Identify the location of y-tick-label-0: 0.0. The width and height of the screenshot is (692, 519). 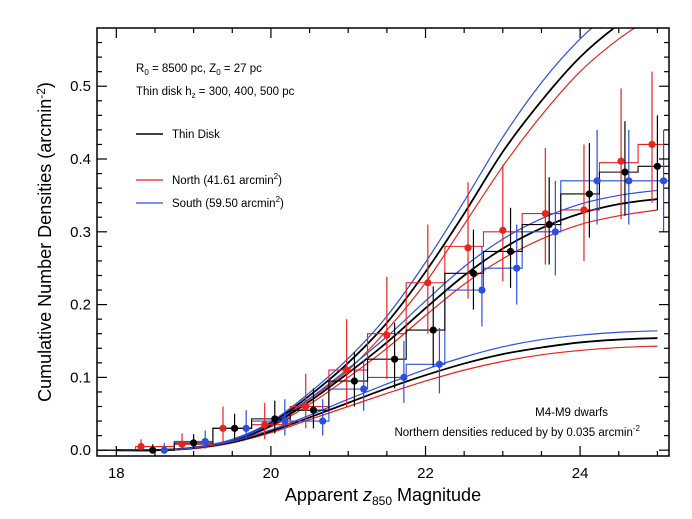
(80, 450).